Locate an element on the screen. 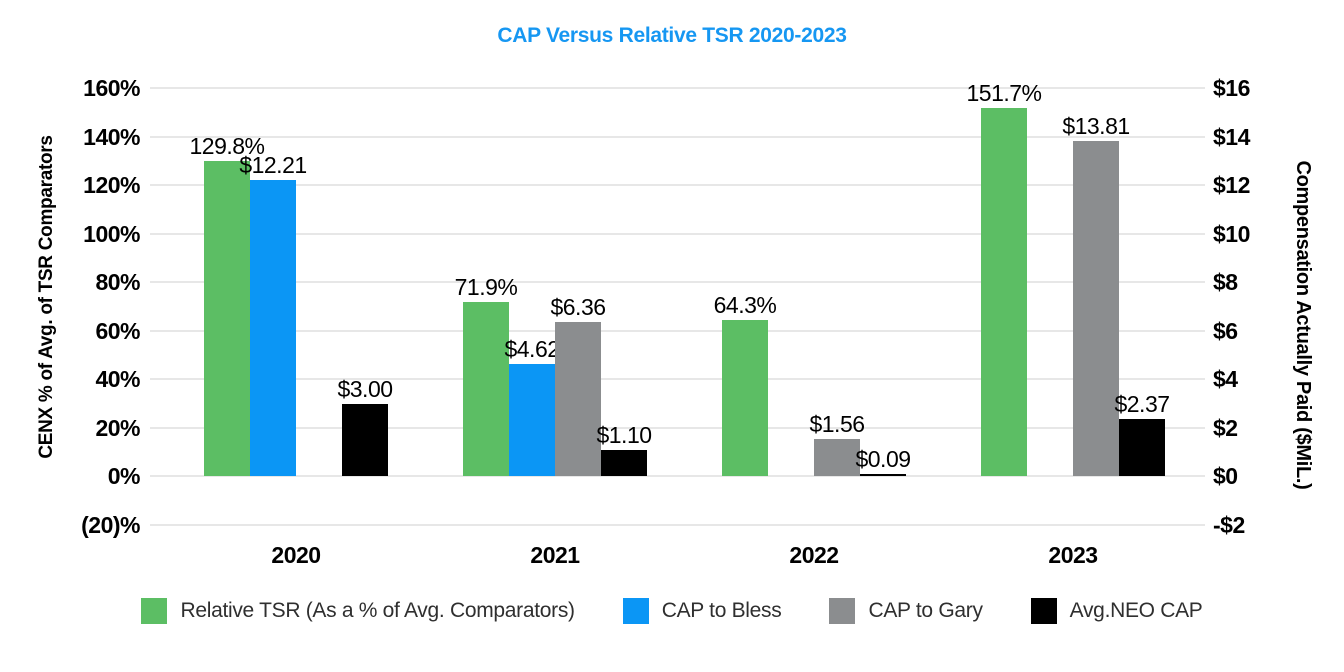  legend-swatch-cap-to-bless is located at coordinates (635, 611).